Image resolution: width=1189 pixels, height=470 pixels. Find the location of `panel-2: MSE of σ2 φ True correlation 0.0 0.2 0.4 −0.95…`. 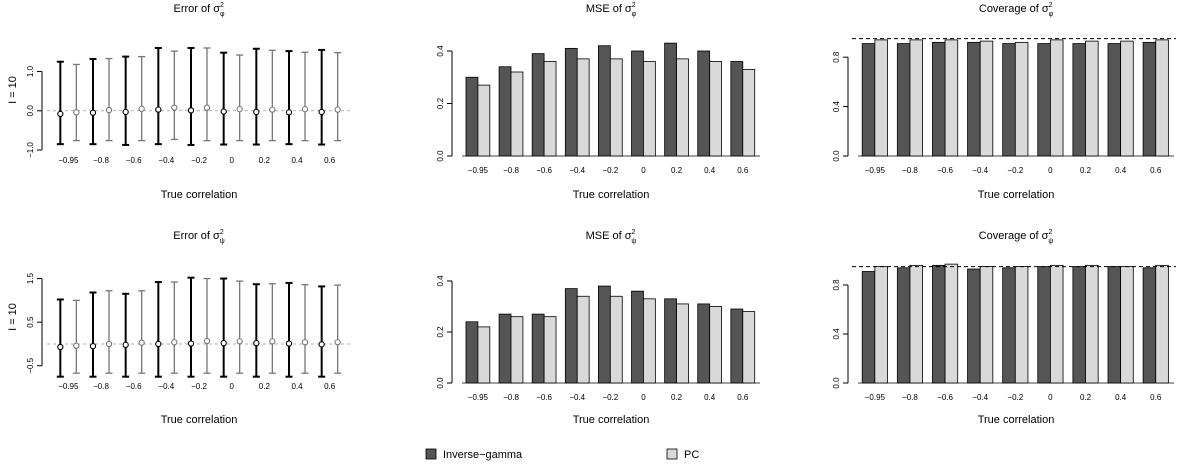

panel-2: MSE of σ2 φ True correlation 0.0 0.2 0.4 −0.95… is located at coordinates (598, 101).